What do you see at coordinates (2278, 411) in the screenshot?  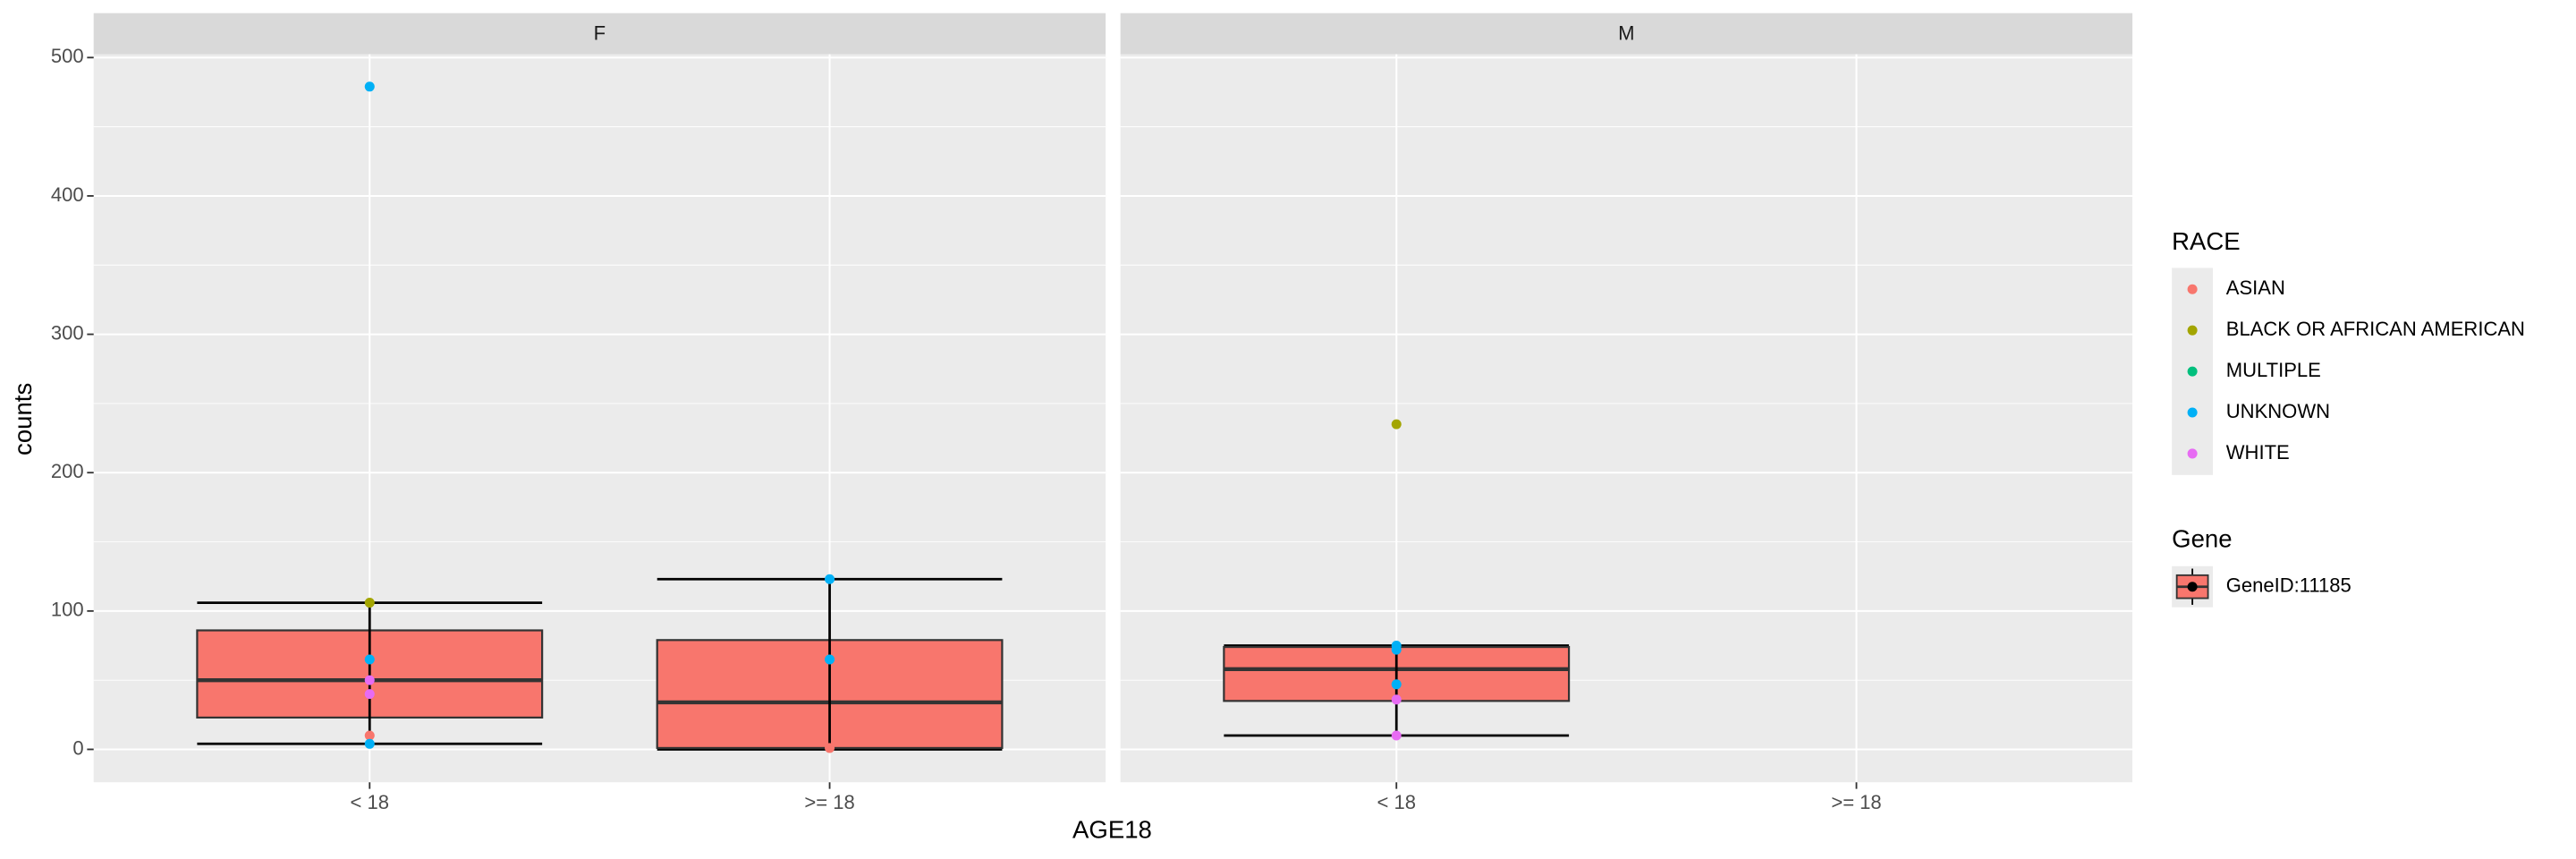 I see `legend-label: UNKNOWN` at bounding box center [2278, 411].